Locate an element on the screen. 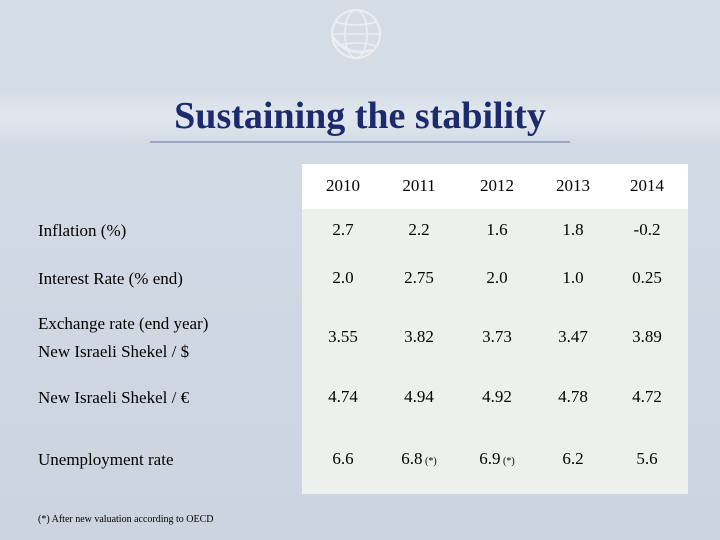  table-cell: -0.2 is located at coordinates (647, 230).